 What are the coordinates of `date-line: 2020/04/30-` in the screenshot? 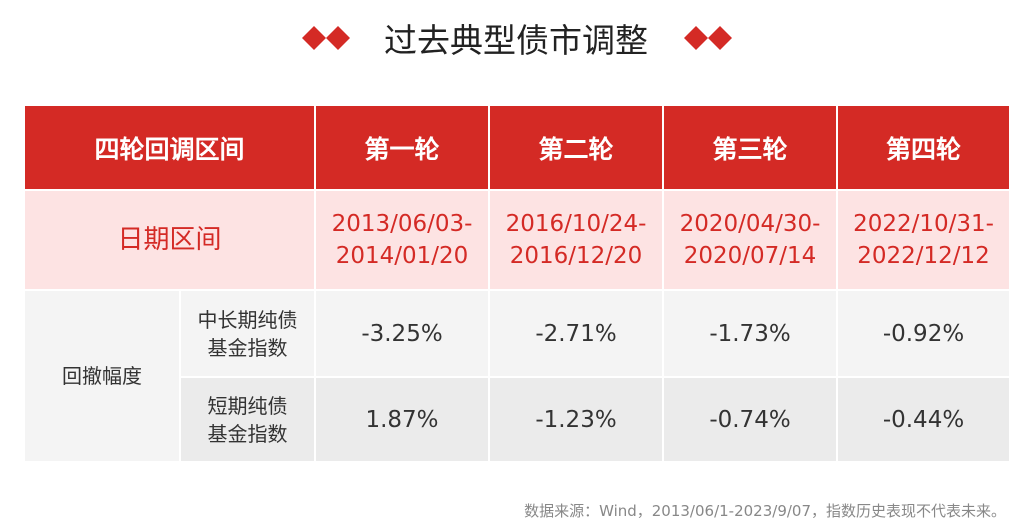 It's located at (750, 224).